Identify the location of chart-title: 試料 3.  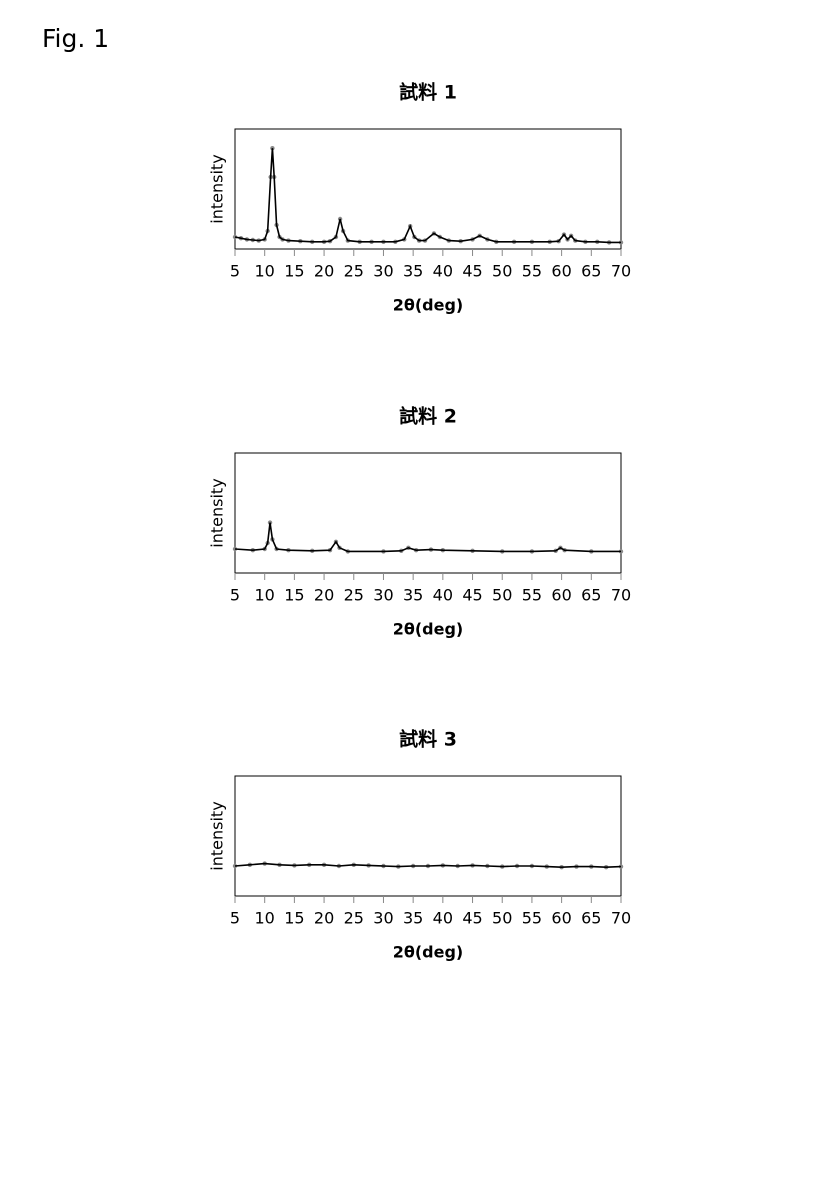
(428, 739).